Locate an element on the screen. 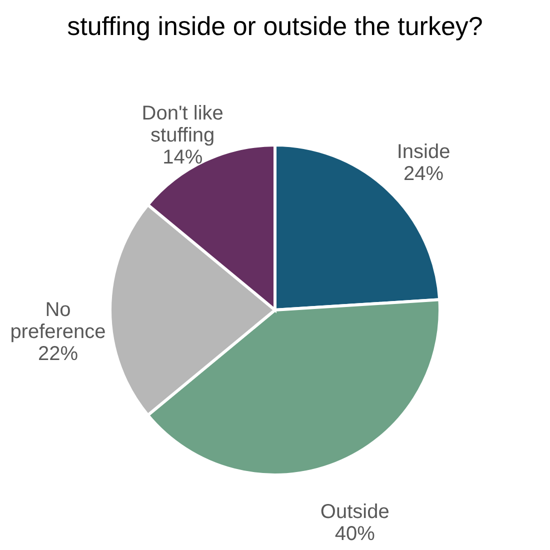 This screenshot has width=550, height=550. slice-label: Don't like stuffing is located at coordinates (183, 124).